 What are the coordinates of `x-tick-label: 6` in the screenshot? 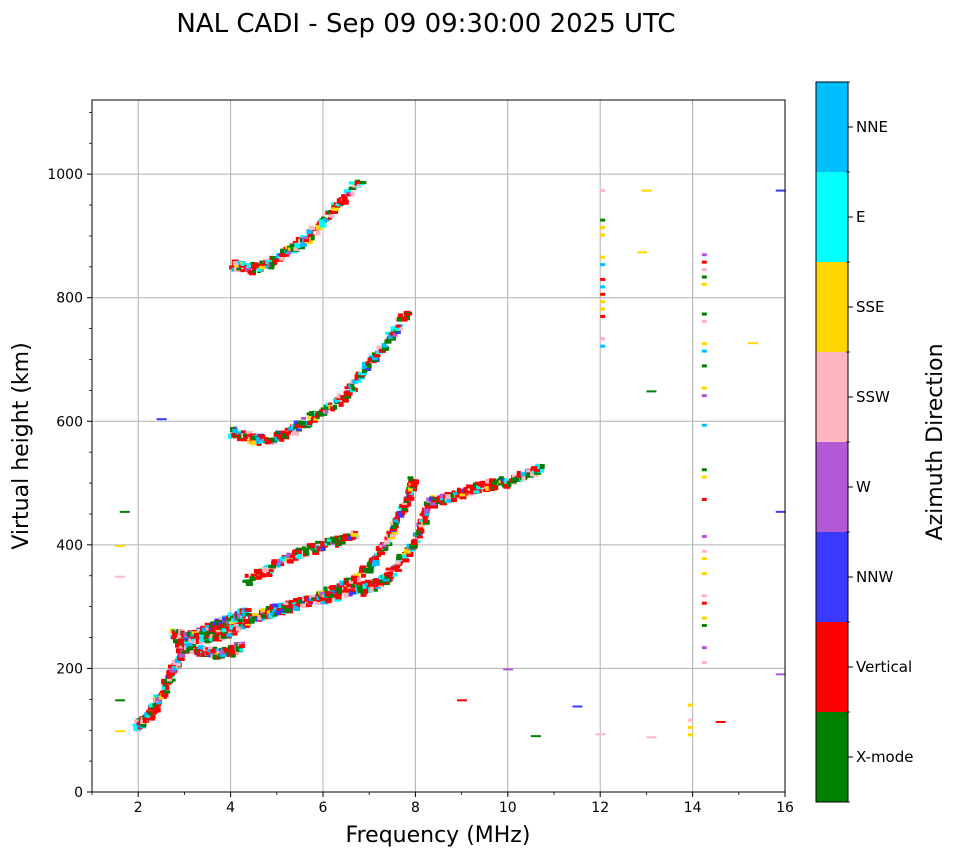 It's located at (323, 808).